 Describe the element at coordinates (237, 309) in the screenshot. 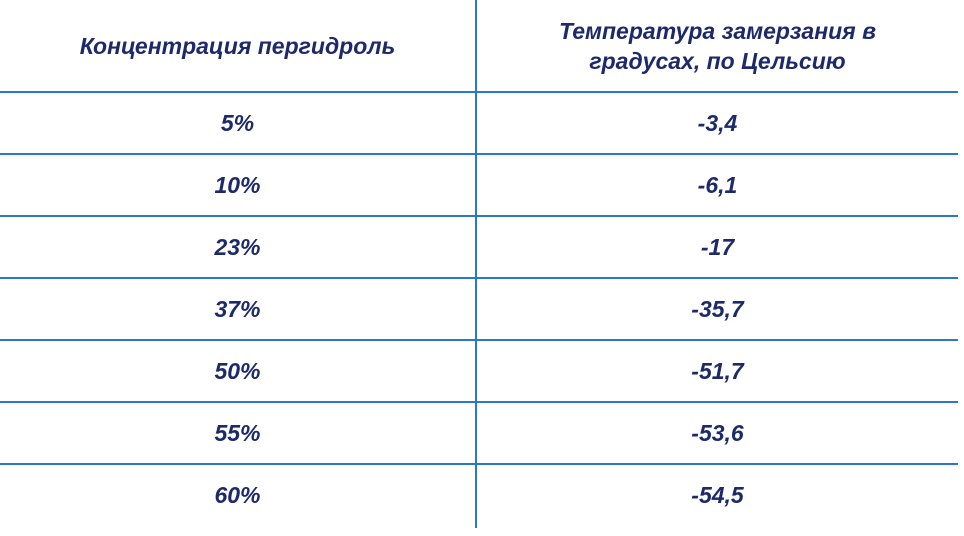

I see `table-cell: 37%` at that location.